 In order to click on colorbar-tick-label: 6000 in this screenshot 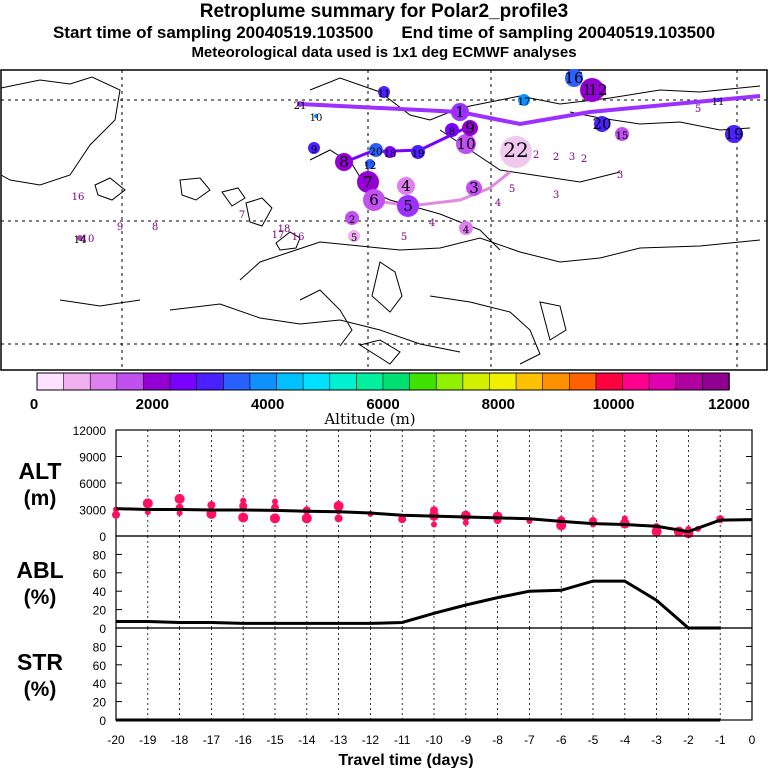, I will do `click(382, 404)`.